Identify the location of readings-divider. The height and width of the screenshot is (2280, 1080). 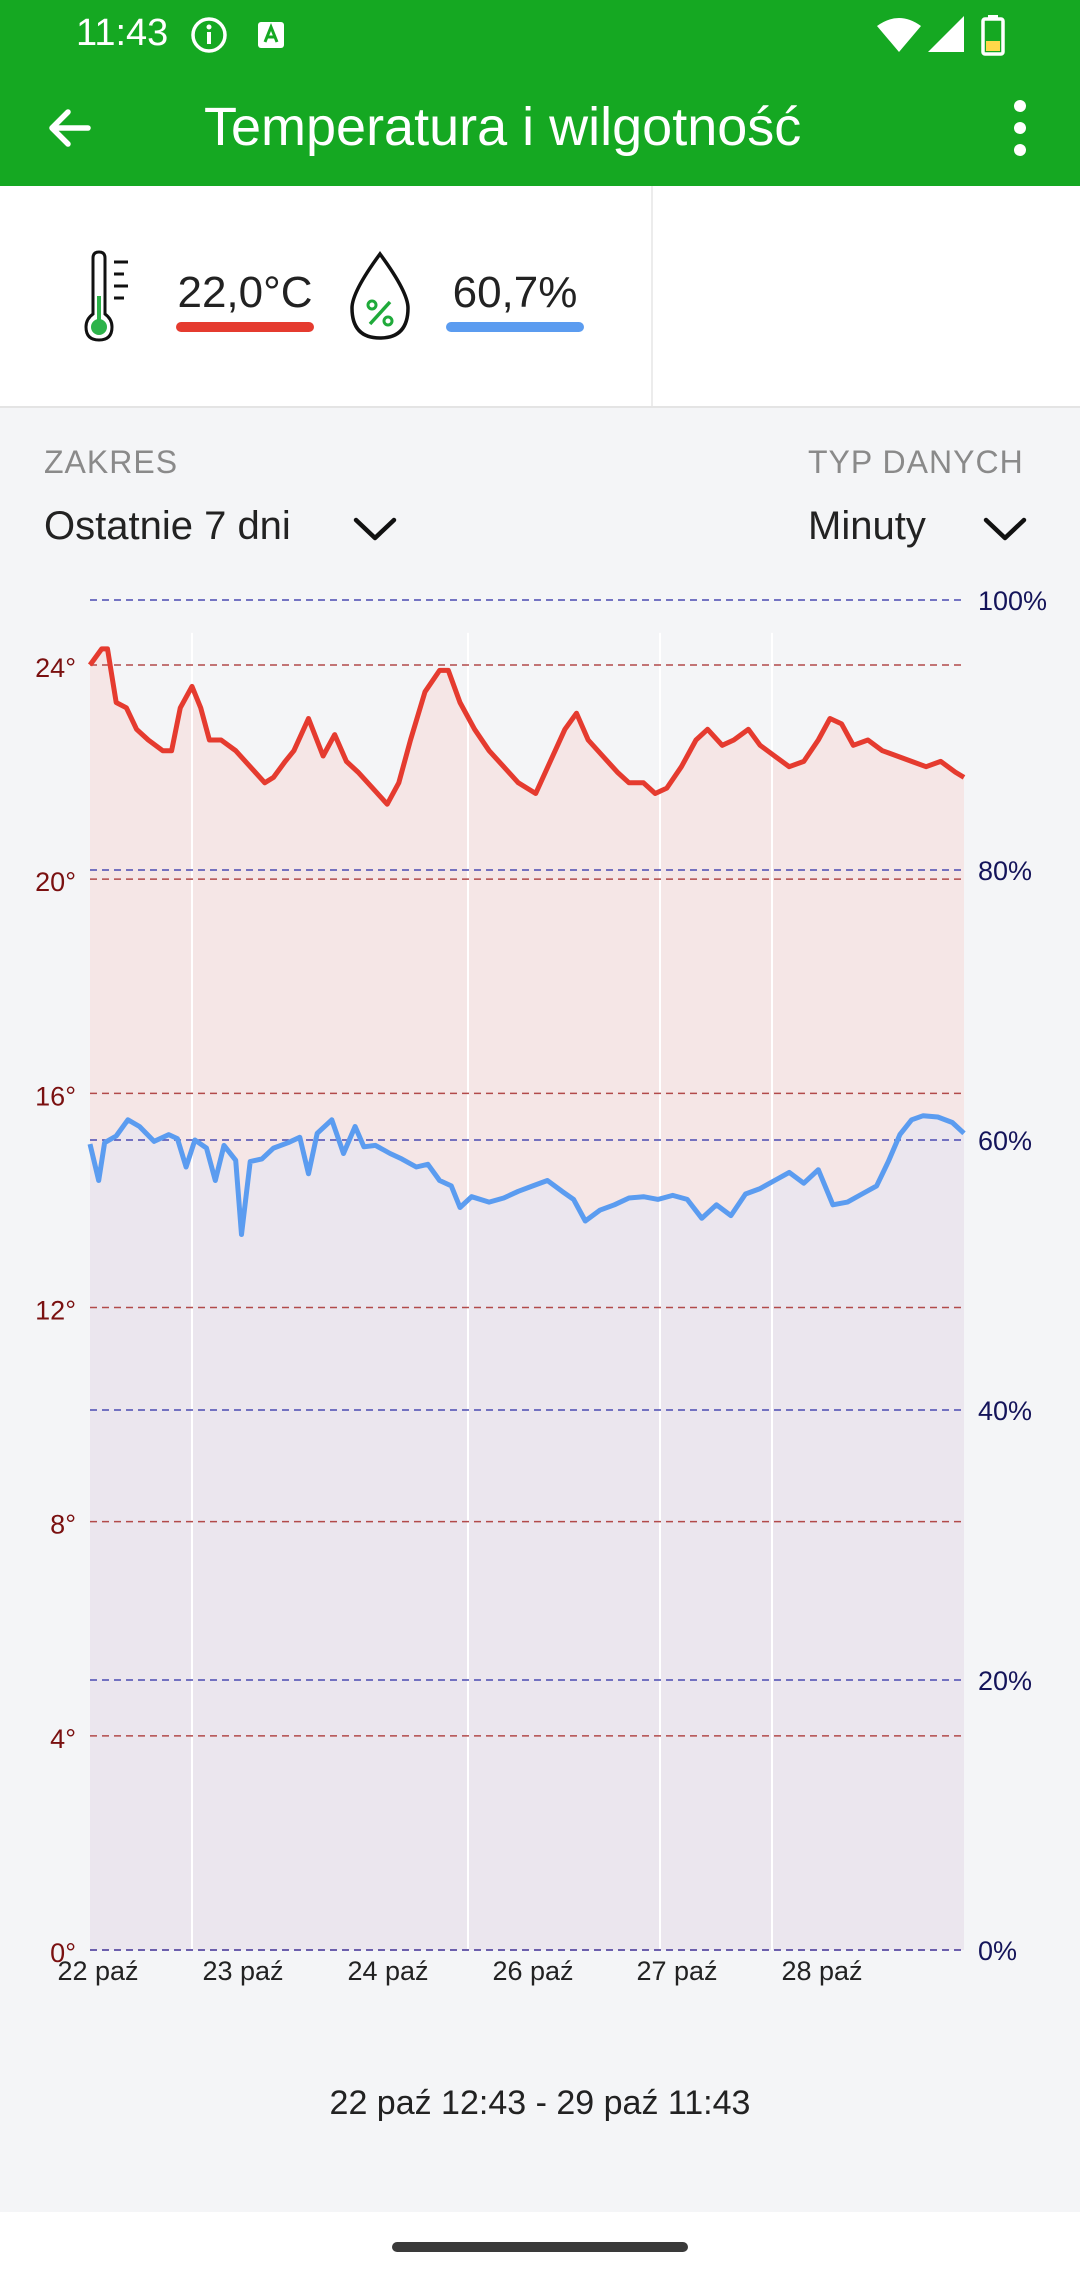
(652, 296).